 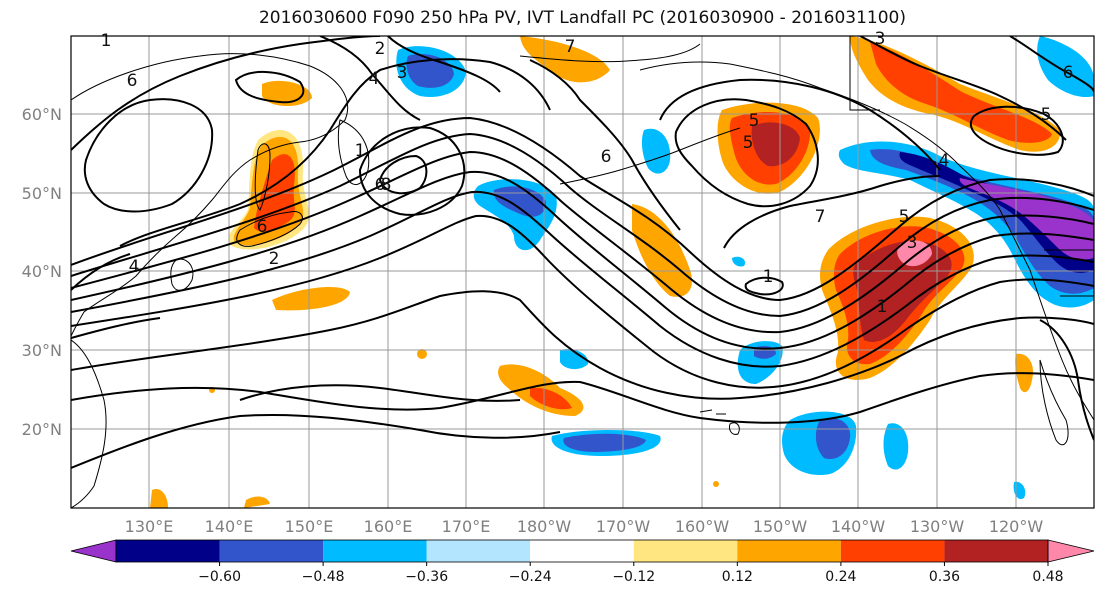 I want to click on colorbar-tick-label: −0.60, so click(x=219, y=577).